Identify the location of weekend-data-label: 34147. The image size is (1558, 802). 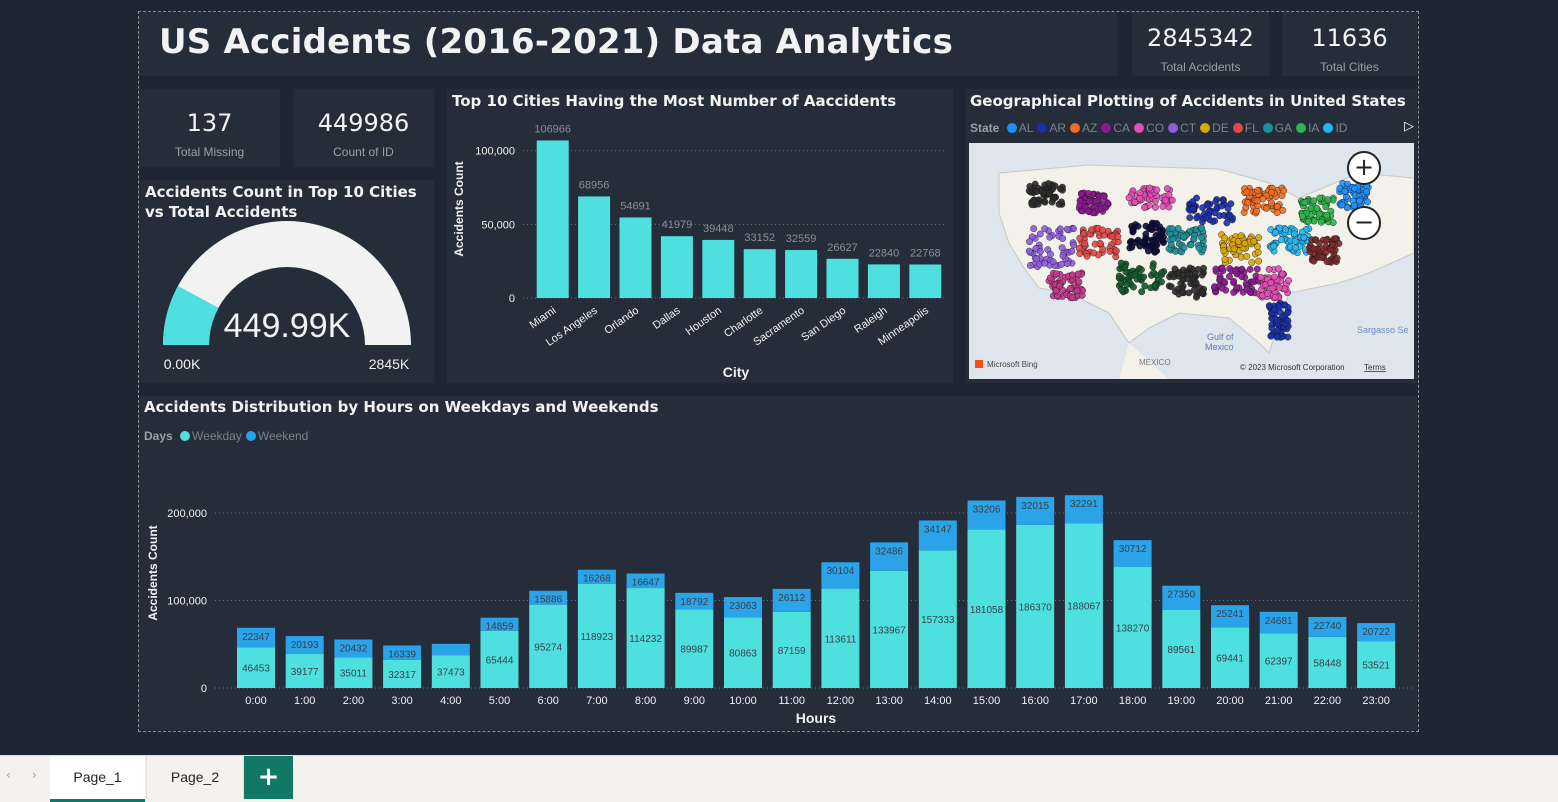
(938, 529).